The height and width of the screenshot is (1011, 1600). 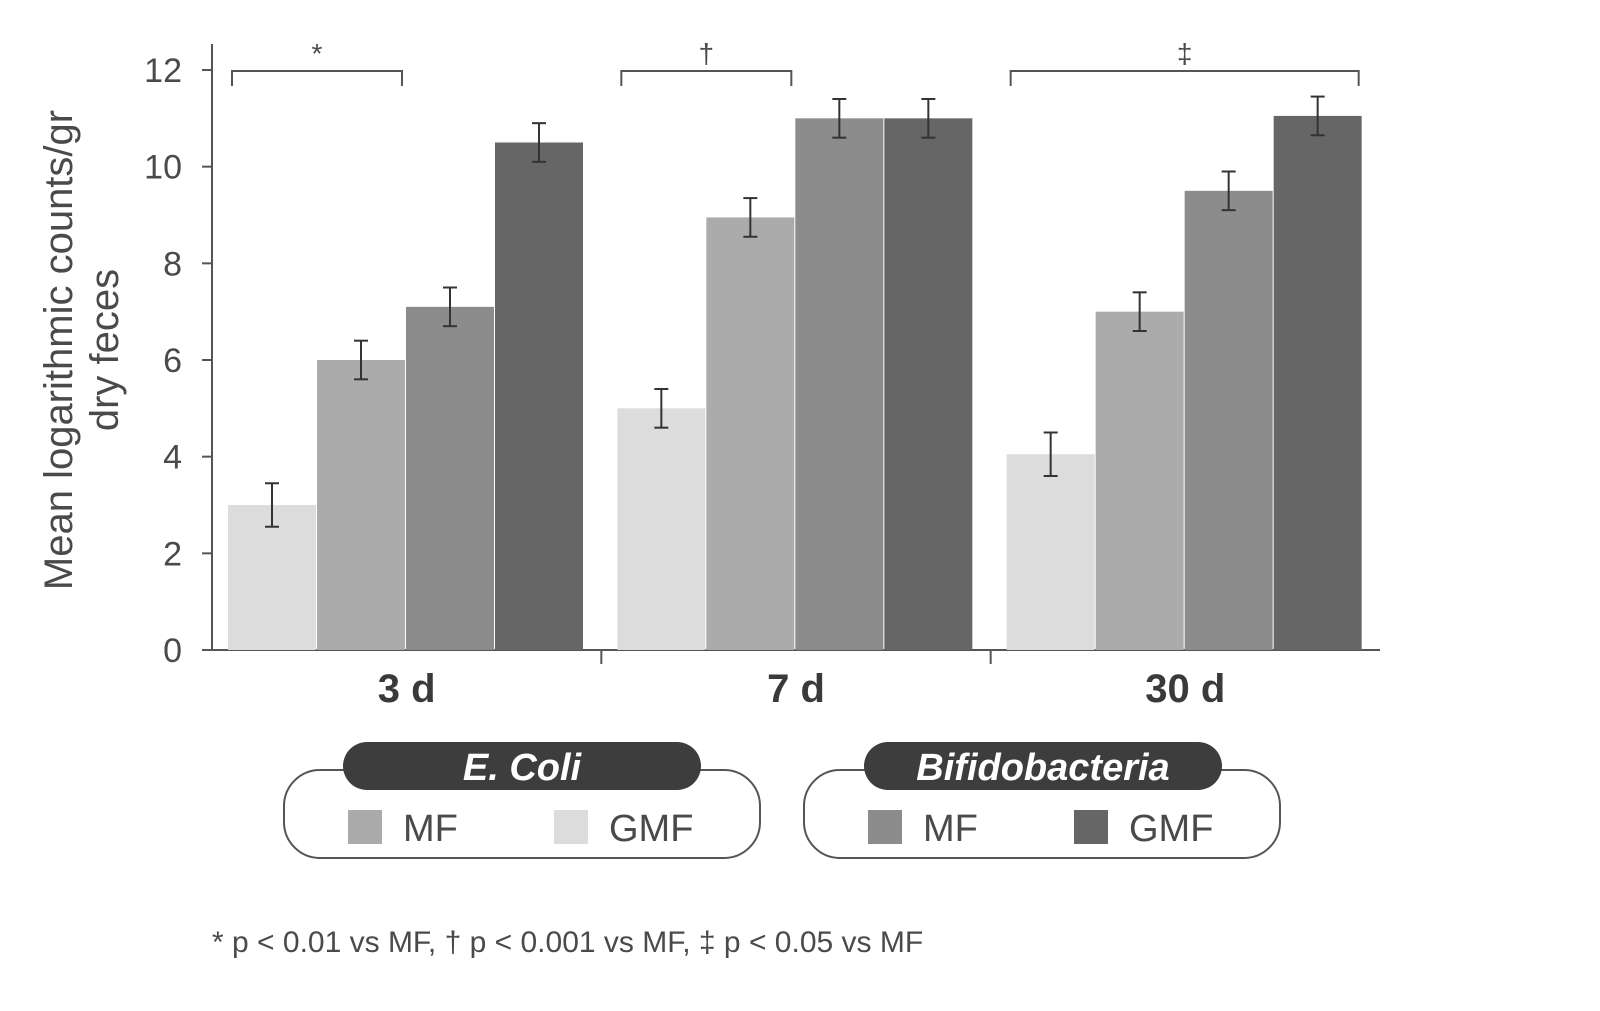 What do you see at coordinates (172, 458) in the screenshot?
I see `y-tick-label: 4` at bounding box center [172, 458].